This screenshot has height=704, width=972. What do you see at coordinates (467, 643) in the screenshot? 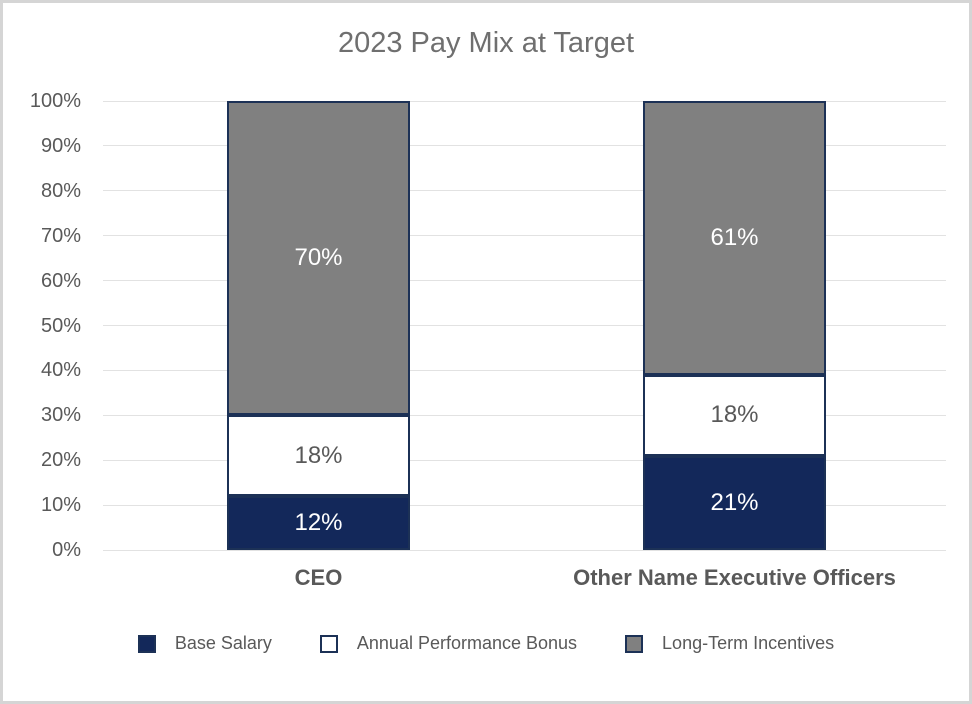
I see `legend-label: Annual Performance Bonus` at bounding box center [467, 643].